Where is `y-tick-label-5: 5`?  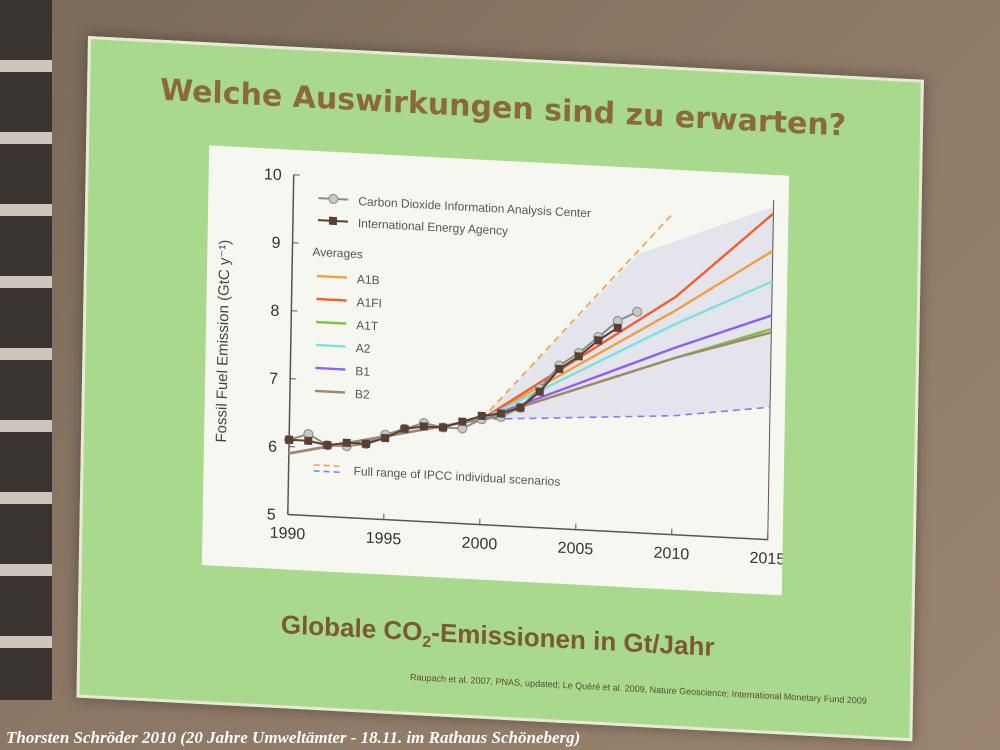 y-tick-label-5: 5 is located at coordinates (271, 514).